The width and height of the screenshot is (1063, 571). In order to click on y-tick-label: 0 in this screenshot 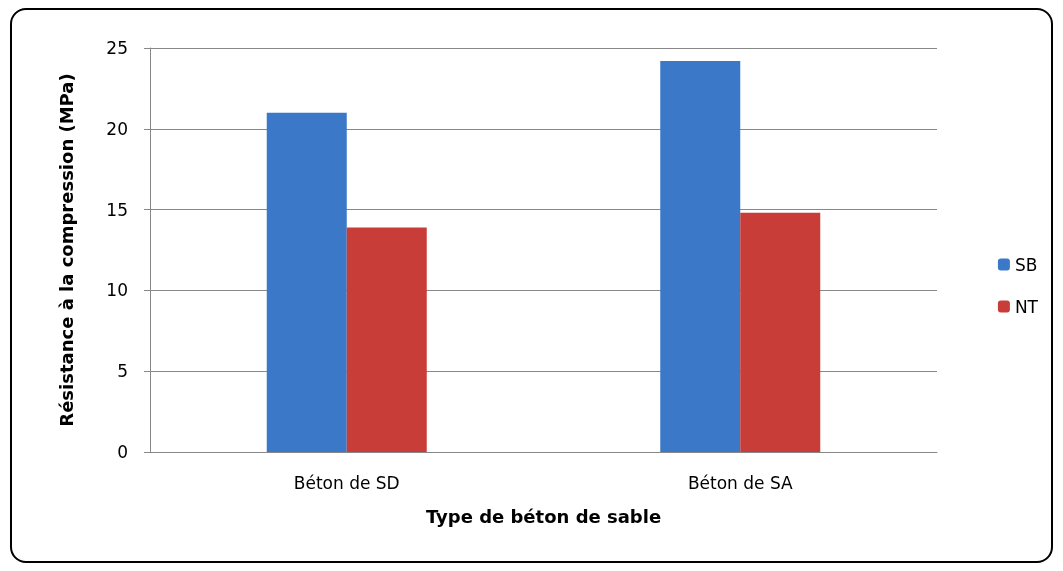, I will do `click(122, 452)`.